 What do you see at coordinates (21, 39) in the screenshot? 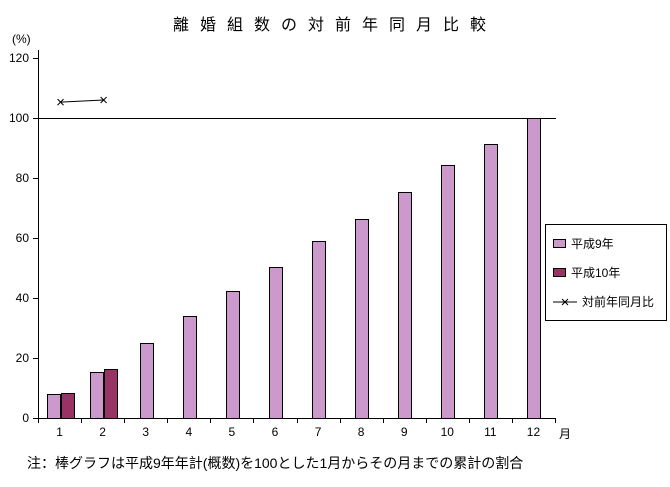
I see `y-axis-unit-label: (%)` at bounding box center [21, 39].